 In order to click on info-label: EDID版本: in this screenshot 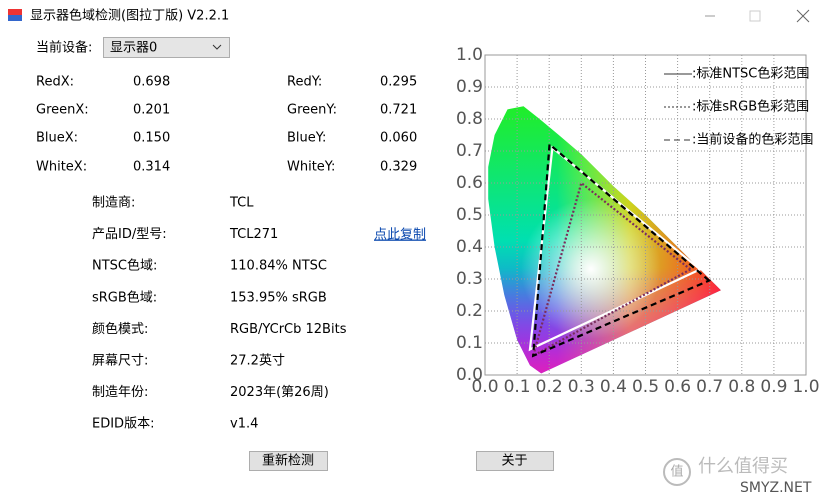, I will do `click(123, 424)`.